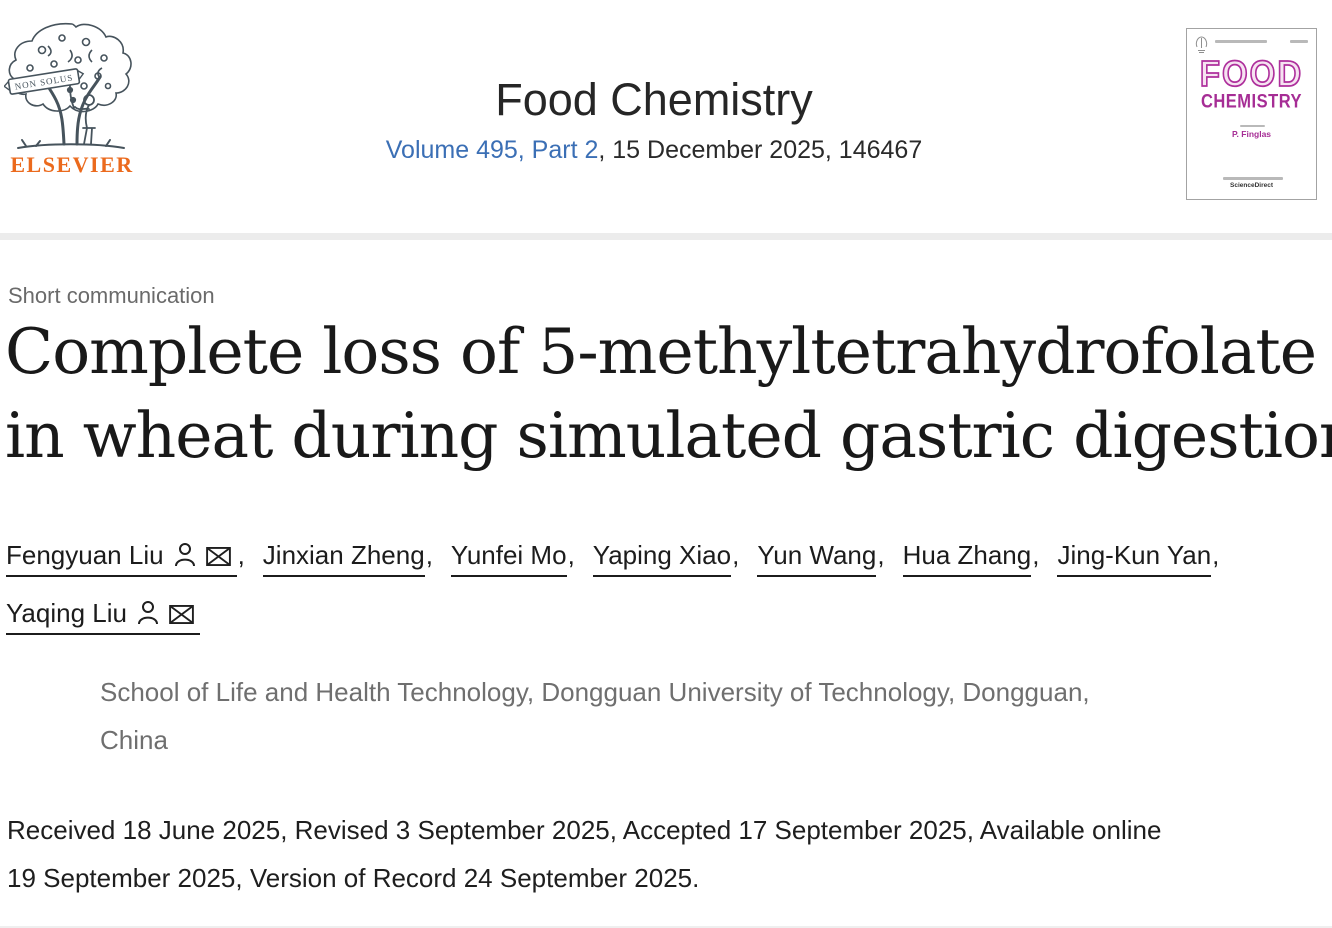  Describe the element at coordinates (67, 85) in the screenshot. I see `elsevier-tree-icon: NON SOLUS` at that location.